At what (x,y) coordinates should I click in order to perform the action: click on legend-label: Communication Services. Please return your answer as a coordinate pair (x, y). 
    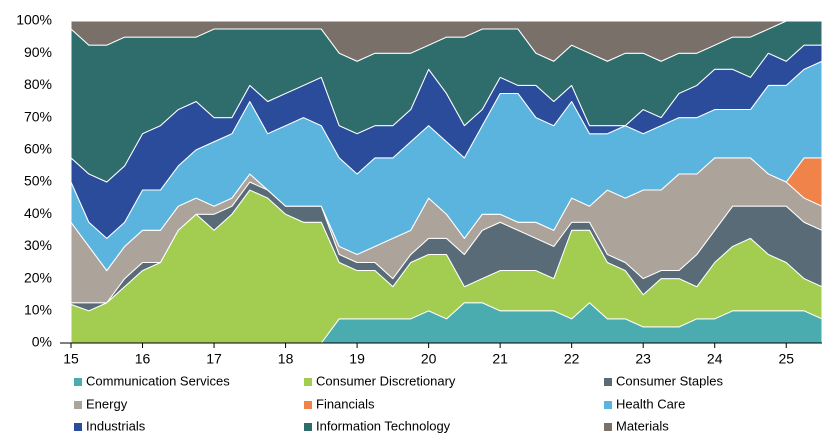
    Looking at the image, I should click on (158, 380).